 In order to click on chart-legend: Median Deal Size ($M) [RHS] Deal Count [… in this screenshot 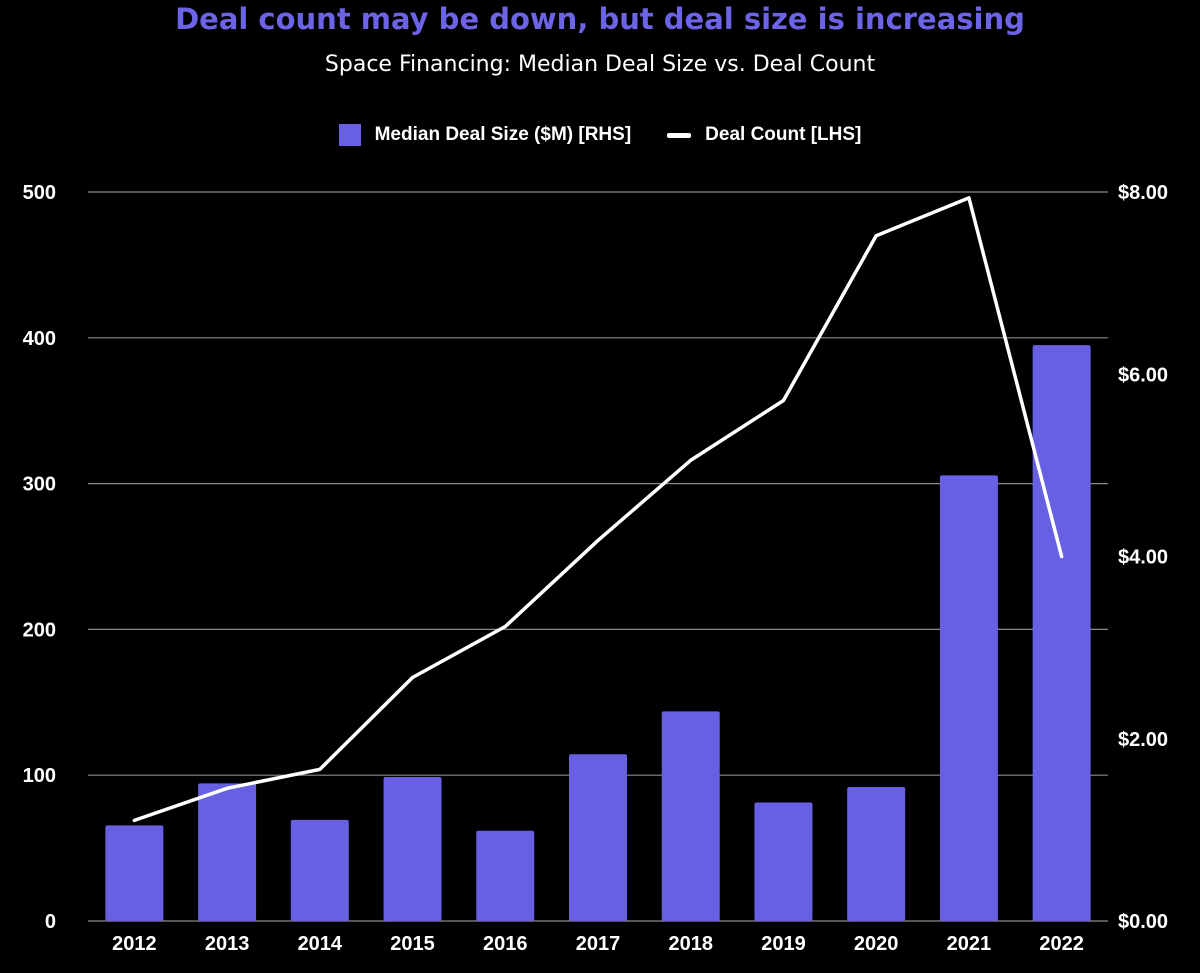, I will do `click(600, 135)`.